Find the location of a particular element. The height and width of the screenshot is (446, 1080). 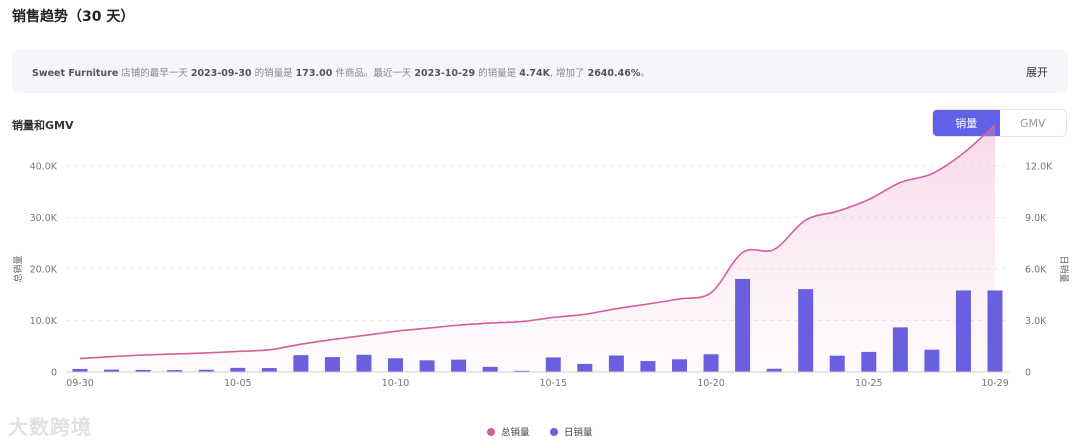

toggle-gmv-button: GMV is located at coordinates (1032, 123).